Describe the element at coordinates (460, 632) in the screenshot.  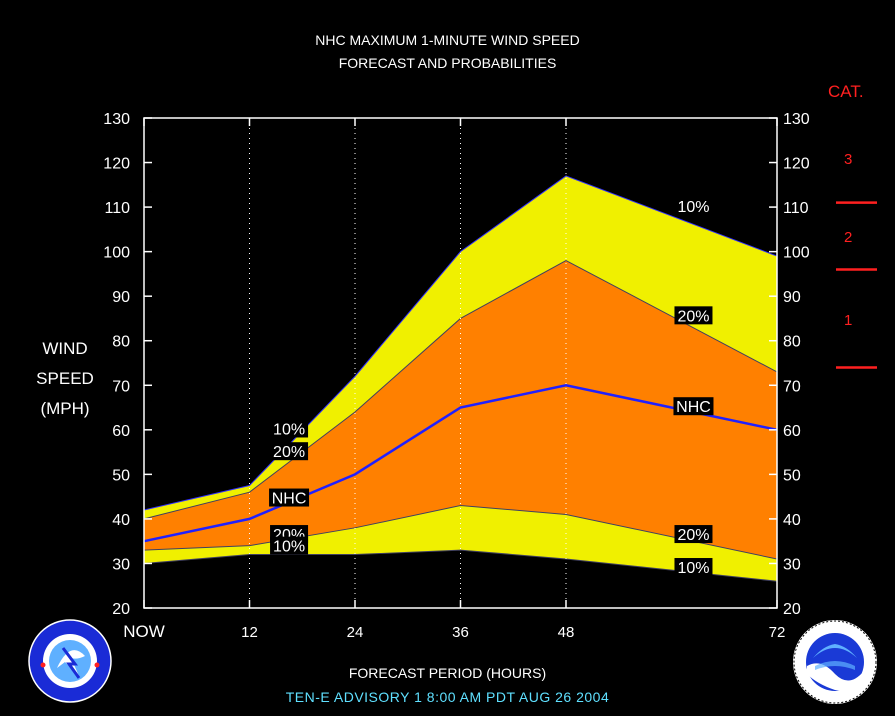
I see `x-tick-label: 36` at that location.